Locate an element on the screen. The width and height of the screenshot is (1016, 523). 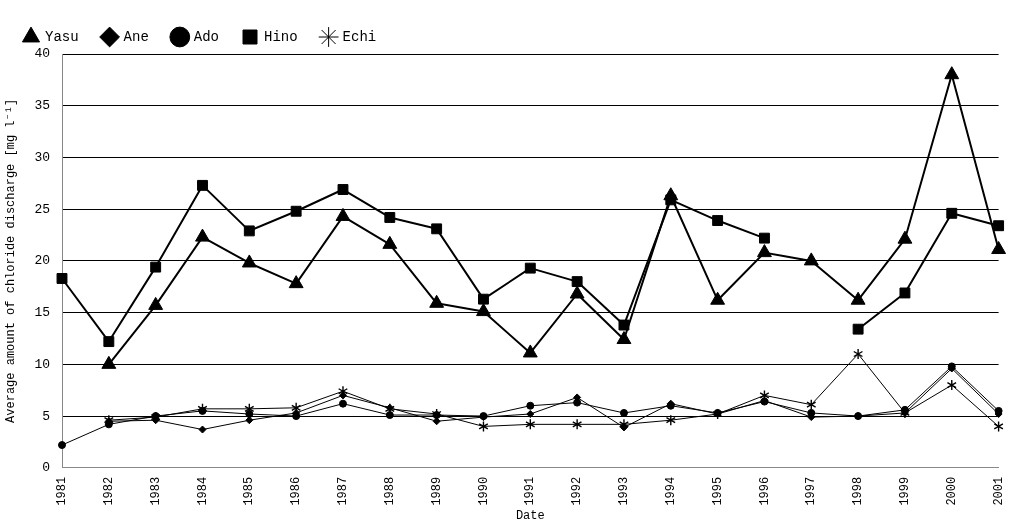
y-tick-label: 30 is located at coordinates (42, 157).